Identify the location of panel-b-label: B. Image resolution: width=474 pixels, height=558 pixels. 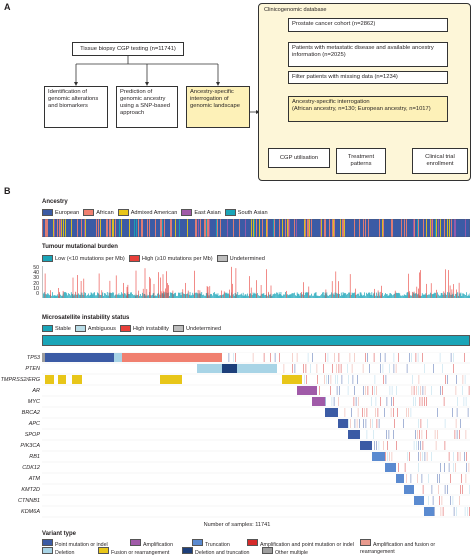
(7, 191).